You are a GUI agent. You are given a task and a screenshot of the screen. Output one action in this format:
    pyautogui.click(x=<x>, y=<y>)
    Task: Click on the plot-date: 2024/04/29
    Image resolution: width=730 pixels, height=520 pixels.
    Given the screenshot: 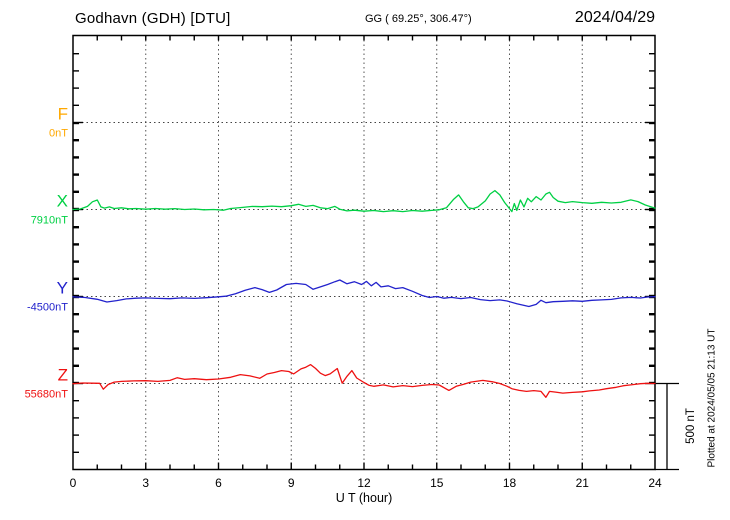 What is the action you would take?
    pyautogui.click(x=614, y=17)
    